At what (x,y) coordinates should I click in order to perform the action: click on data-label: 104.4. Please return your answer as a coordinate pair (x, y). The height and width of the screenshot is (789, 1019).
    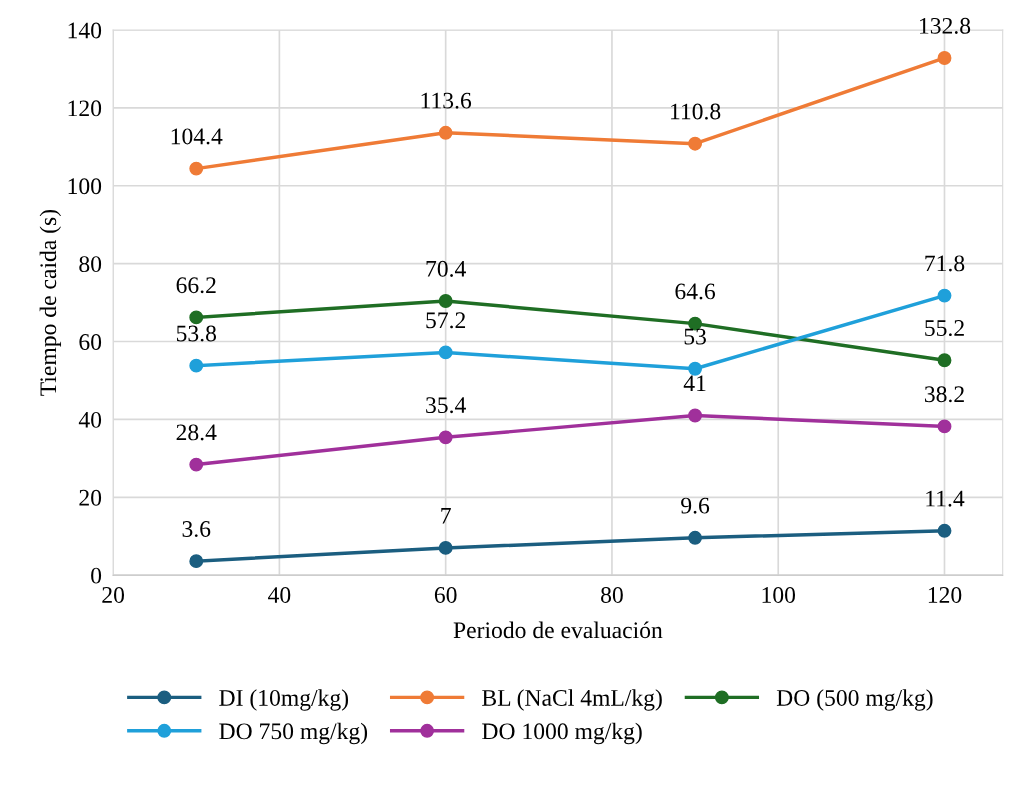
    Looking at the image, I should click on (197, 136).